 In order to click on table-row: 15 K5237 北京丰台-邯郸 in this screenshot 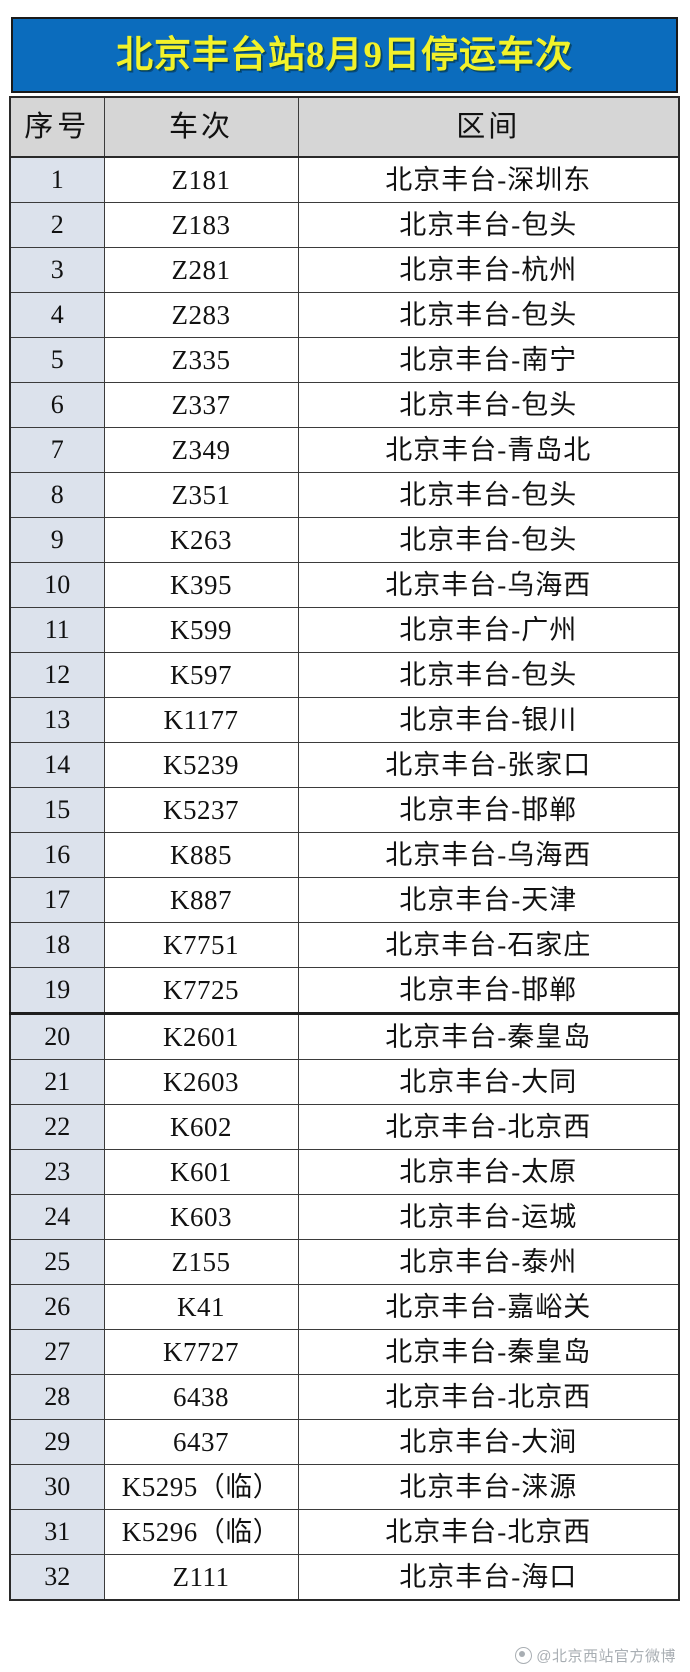, I will do `click(344, 810)`.